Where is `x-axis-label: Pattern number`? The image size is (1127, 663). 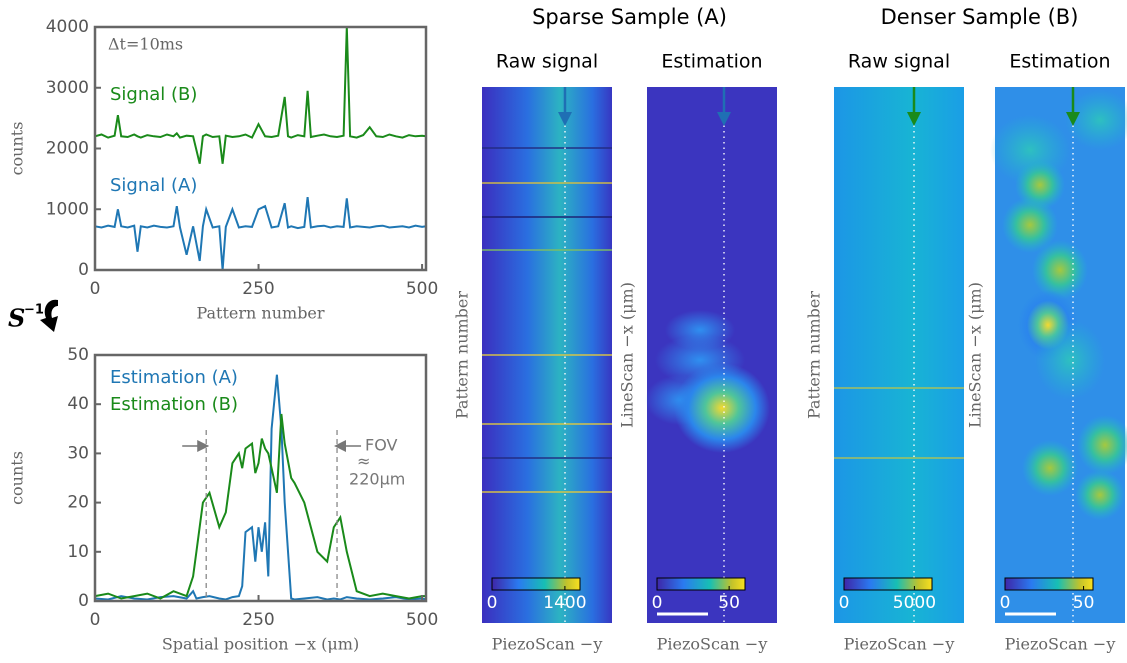
x-axis-label: Pattern number is located at coordinates (260, 313).